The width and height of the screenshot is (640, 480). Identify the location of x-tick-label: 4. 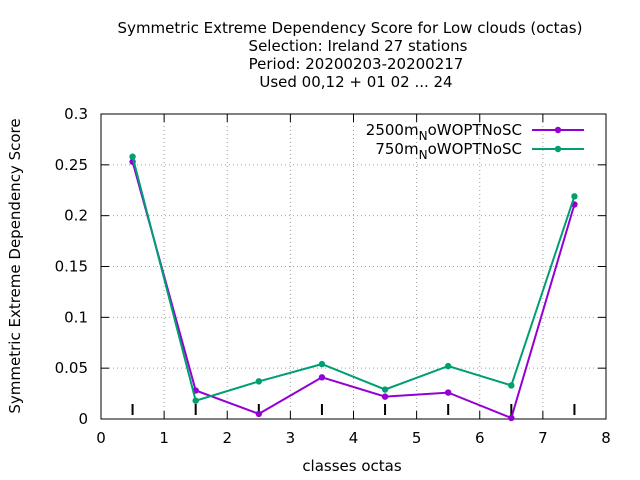
(354, 438).